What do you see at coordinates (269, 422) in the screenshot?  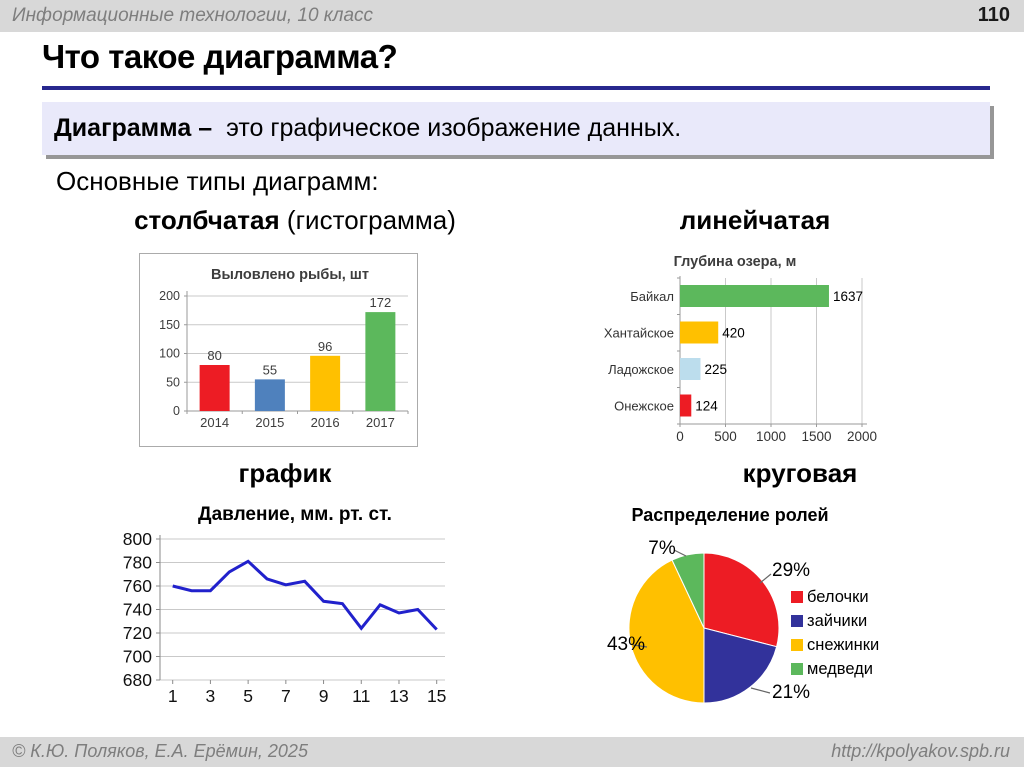 I see `x-tick-label: 2015` at bounding box center [269, 422].